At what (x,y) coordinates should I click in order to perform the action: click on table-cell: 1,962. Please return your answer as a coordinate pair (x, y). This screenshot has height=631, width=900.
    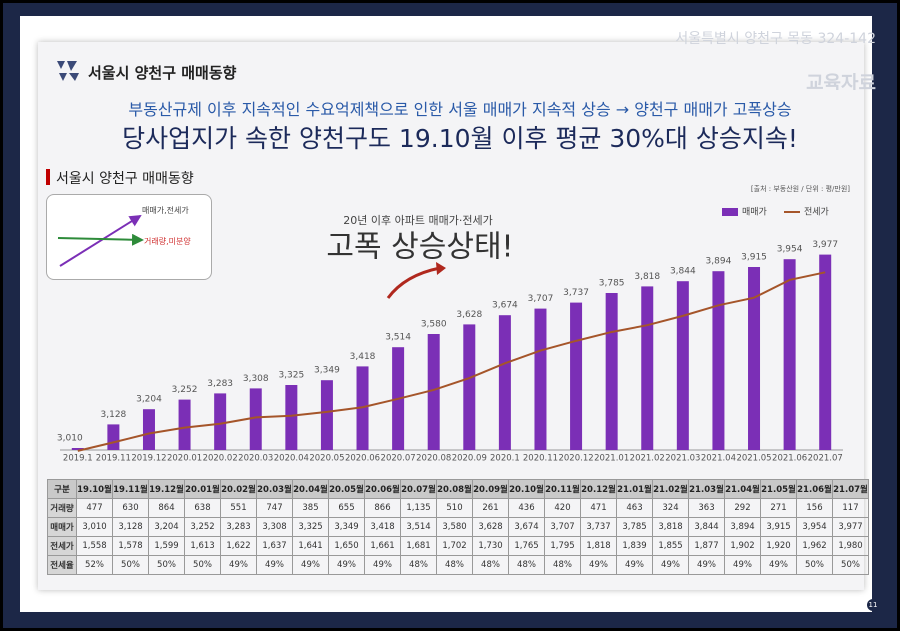
    Looking at the image, I should click on (814, 546).